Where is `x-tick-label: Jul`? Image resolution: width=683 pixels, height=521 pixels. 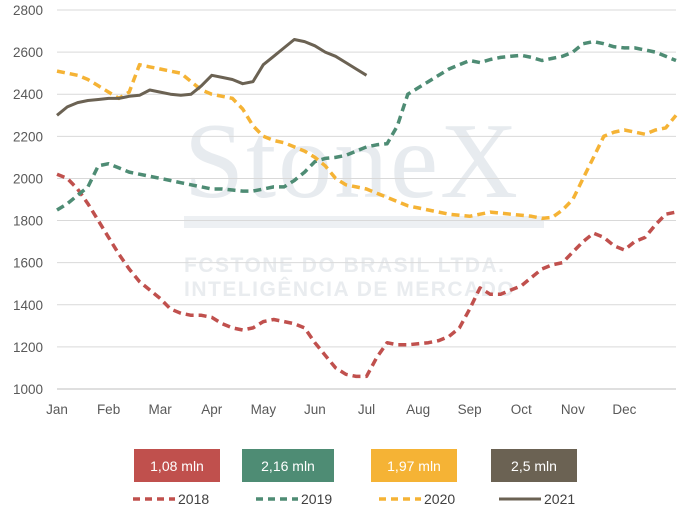 x-tick-label: Jul is located at coordinates (366, 409).